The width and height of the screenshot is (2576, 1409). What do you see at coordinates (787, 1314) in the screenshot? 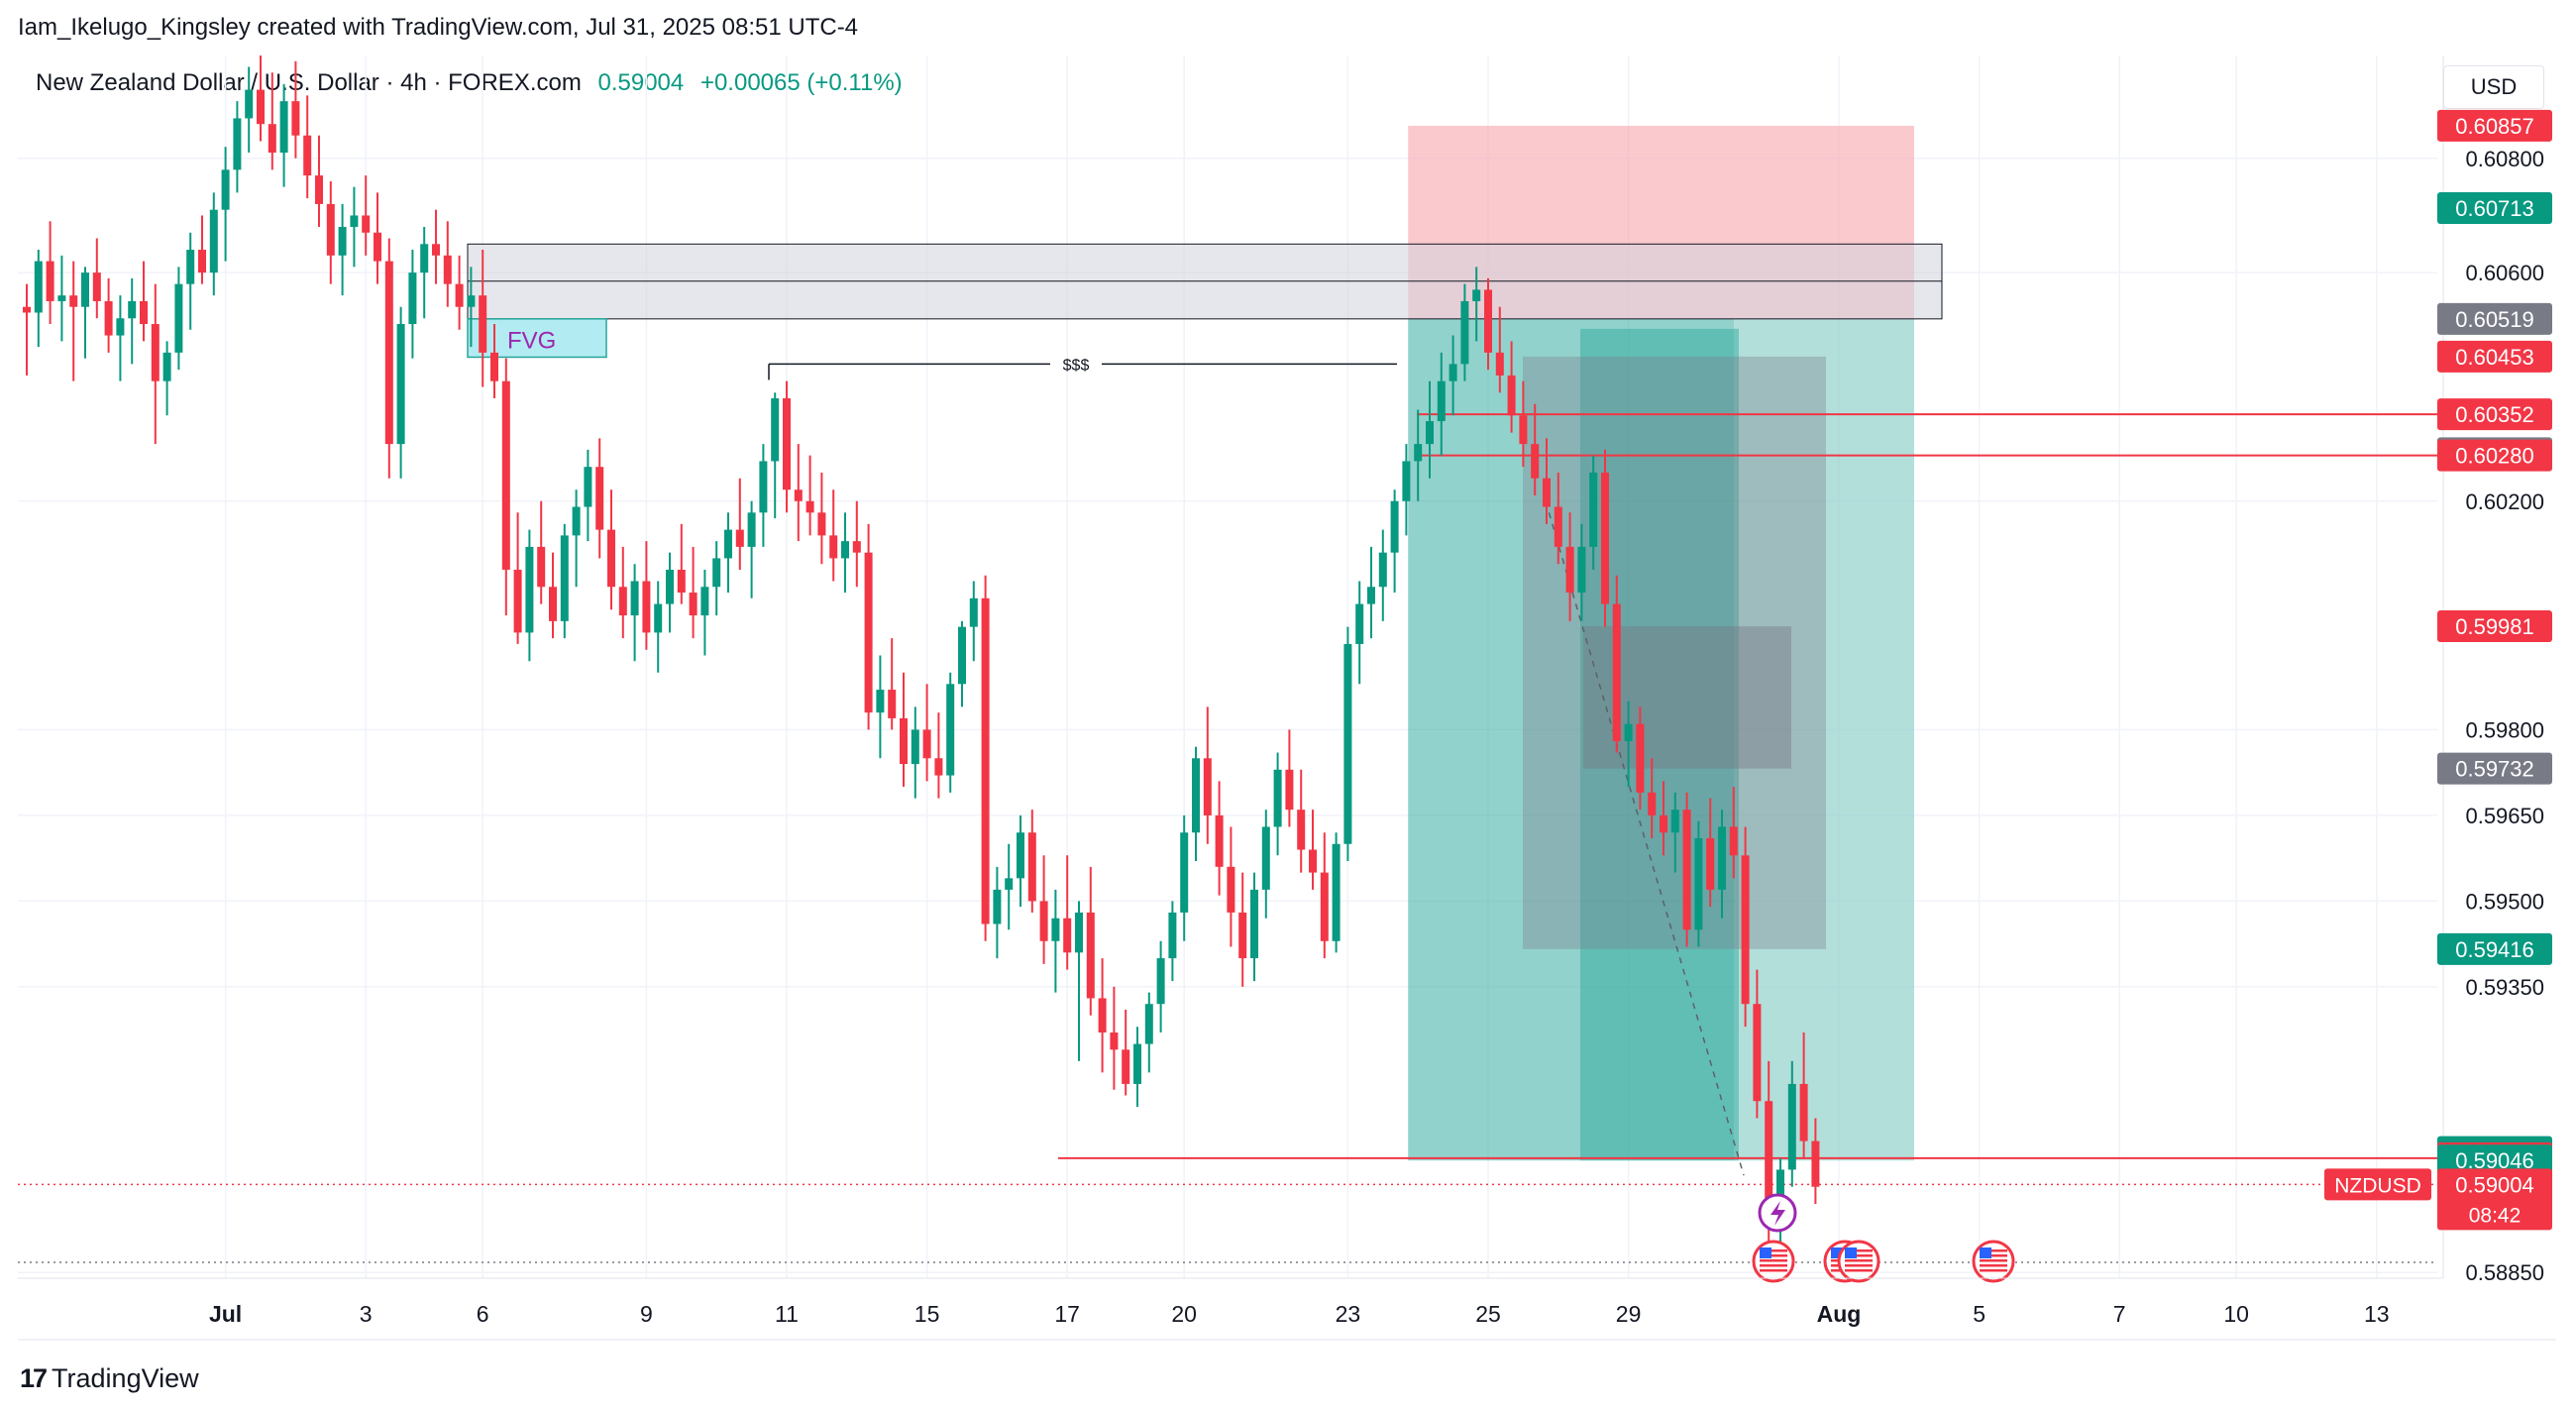
I see `time-tick-label: 11` at bounding box center [787, 1314].